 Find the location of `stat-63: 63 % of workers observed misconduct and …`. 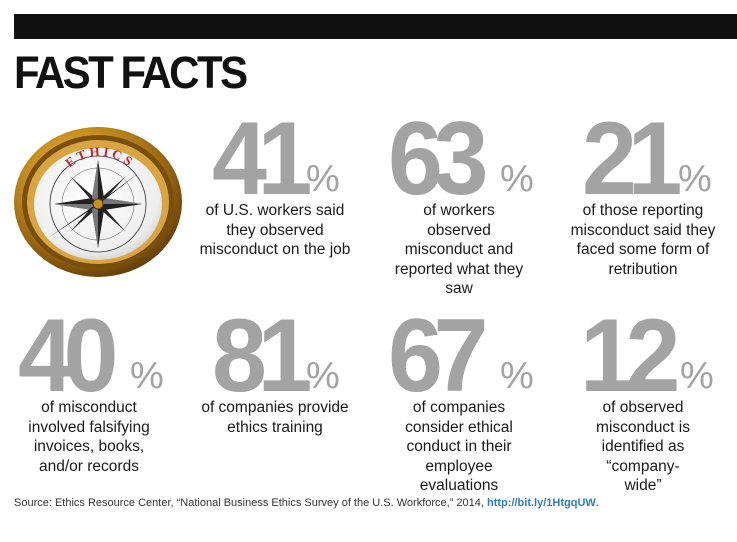

stat-63: 63 % of workers observed misconduct and … is located at coordinates (459, 203).